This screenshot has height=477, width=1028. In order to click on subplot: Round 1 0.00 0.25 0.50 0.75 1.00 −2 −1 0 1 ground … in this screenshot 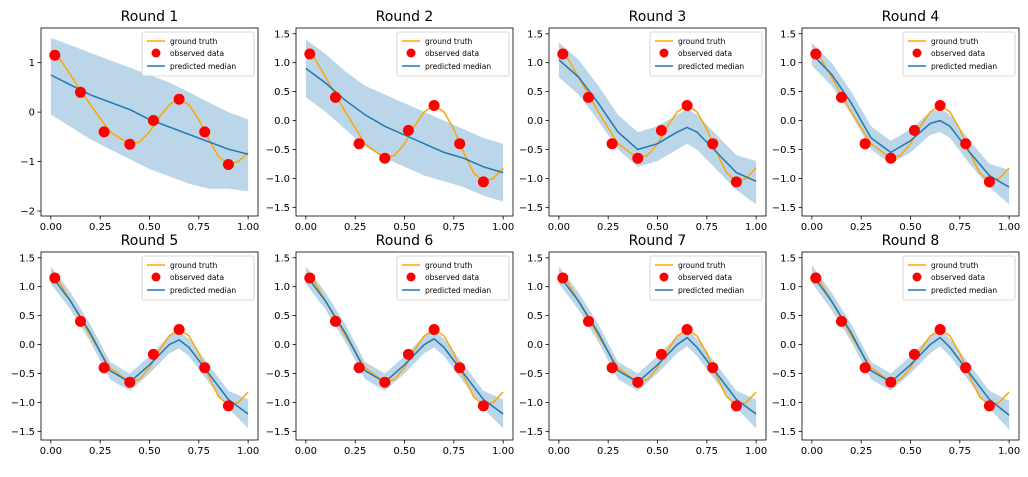, I will do `click(139, 121)`.